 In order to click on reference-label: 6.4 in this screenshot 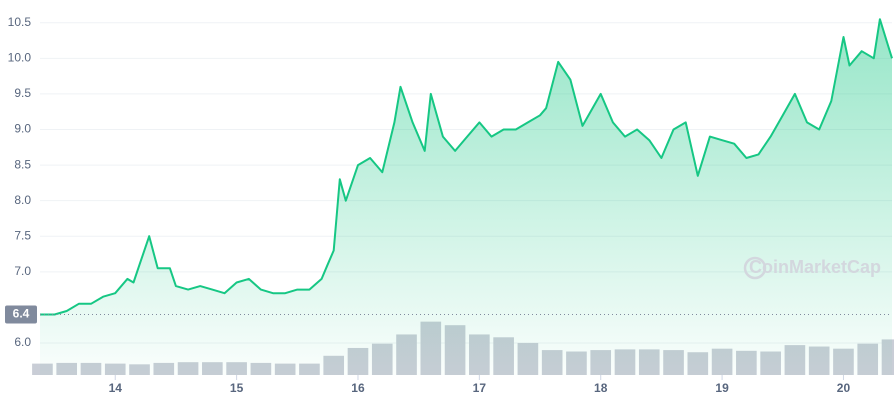, I will do `click(21, 314)`.